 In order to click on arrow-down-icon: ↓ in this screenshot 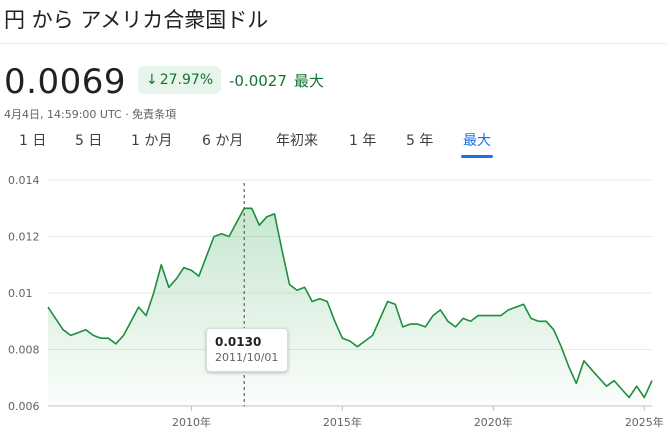, I will do `click(152, 80)`.